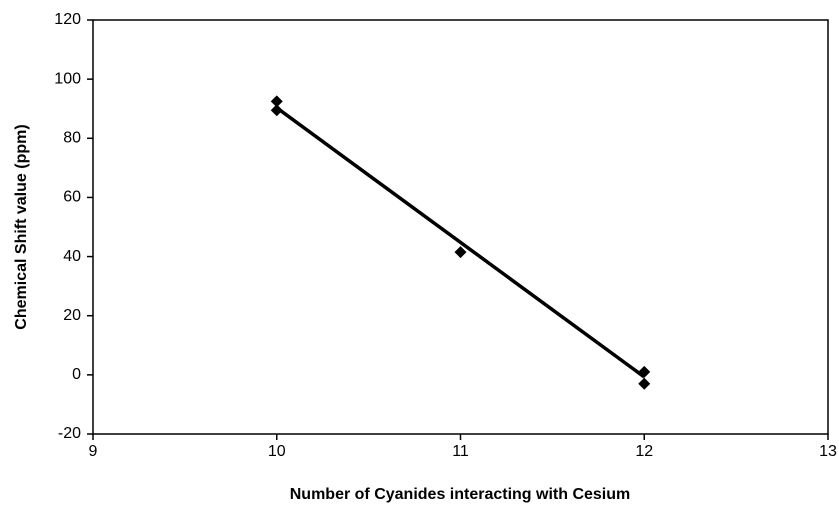 Image resolution: width=839 pixels, height=506 pixels. Describe the element at coordinates (828, 451) in the screenshot. I see `x-tick-label: 13` at that location.